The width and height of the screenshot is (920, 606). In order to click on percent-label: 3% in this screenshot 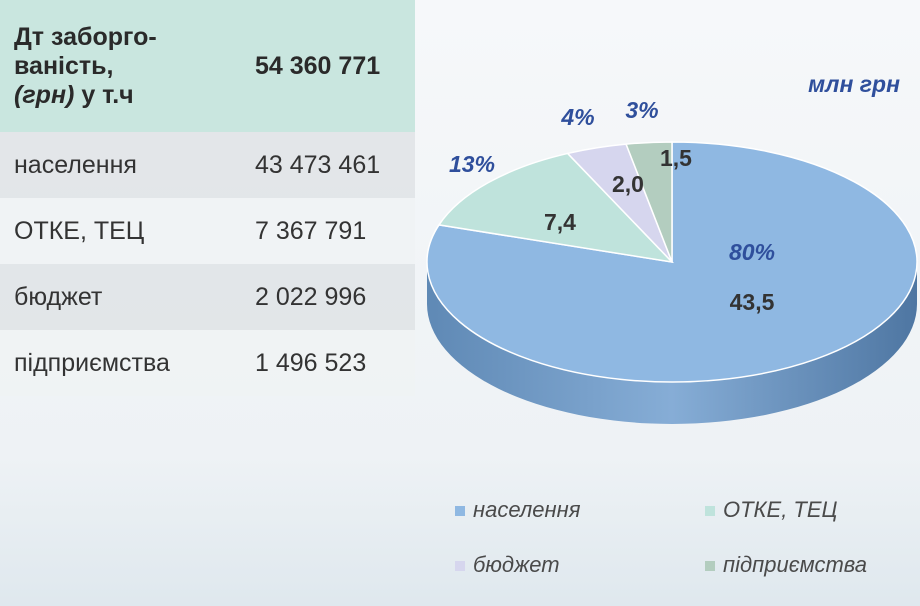, I will do `click(641, 110)`.